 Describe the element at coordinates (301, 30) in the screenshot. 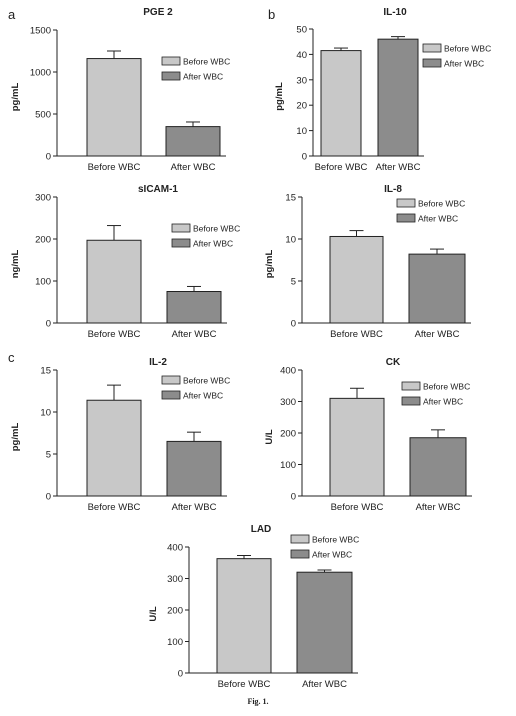

I see `y-tick-label: 50` at that location.